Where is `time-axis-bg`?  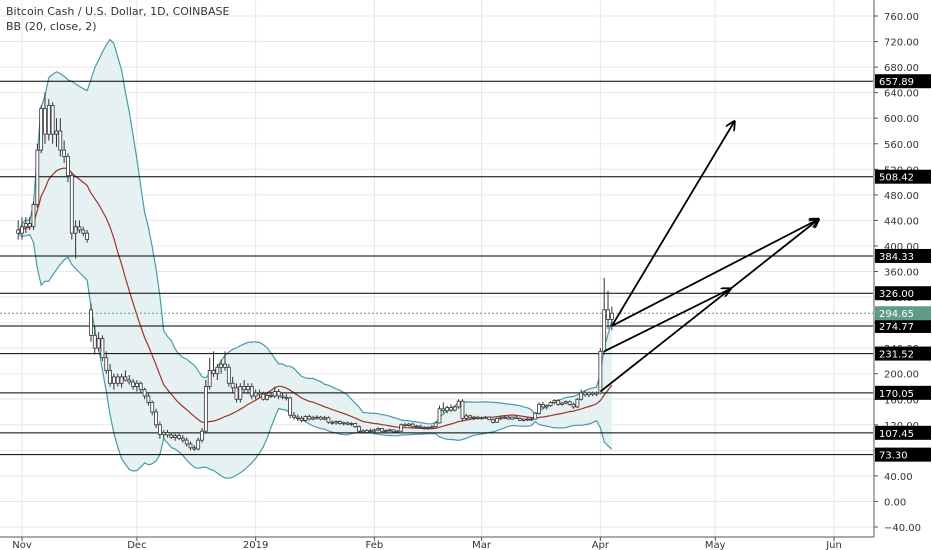
time-axis-bg is located at coordinates (466, 543).